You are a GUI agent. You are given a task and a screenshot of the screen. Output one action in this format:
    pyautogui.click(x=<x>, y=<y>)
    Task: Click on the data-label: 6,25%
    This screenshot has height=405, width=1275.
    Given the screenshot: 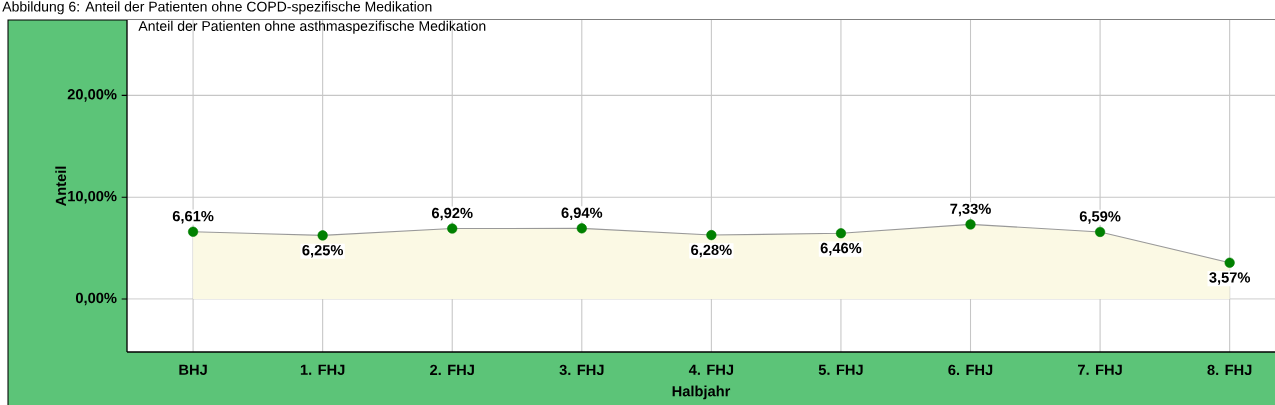 What is the action you would take?
    pyautogui.click(x=323, y=251)
    